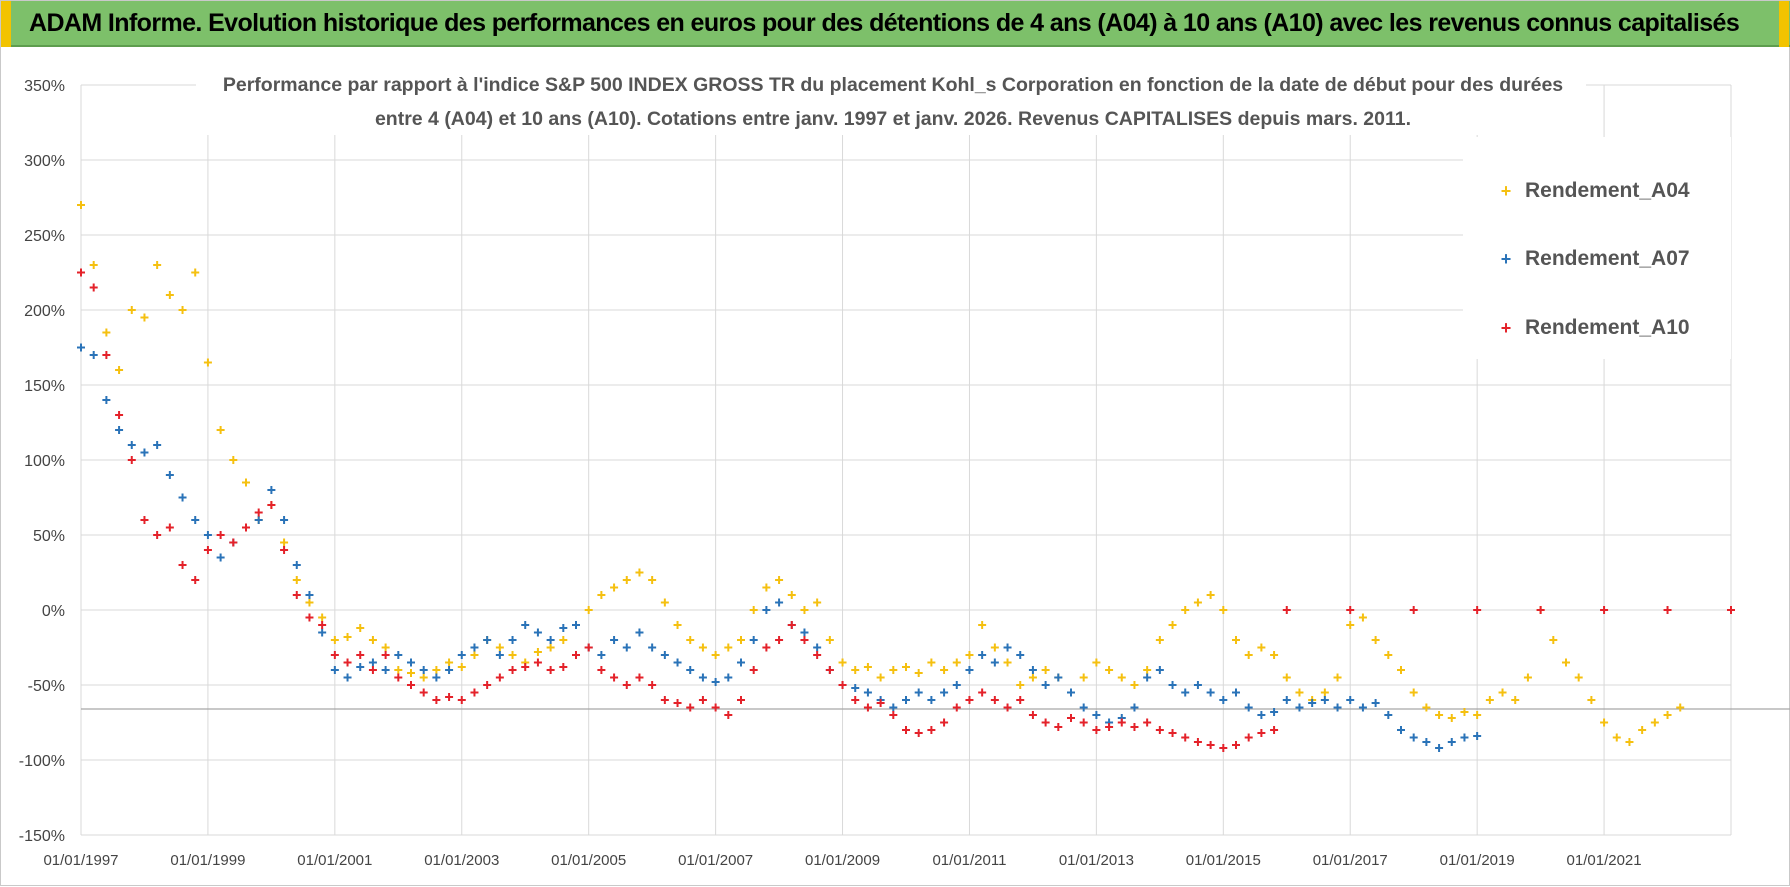  I want to click on x-tick-label: 01/01/2017, so click(1350, 860).